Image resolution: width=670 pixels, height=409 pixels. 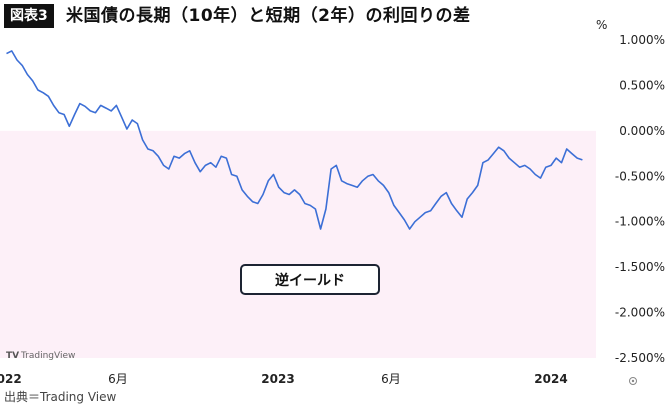 I want to click on x-tick-label: 2023, so click(x=277, y=379).